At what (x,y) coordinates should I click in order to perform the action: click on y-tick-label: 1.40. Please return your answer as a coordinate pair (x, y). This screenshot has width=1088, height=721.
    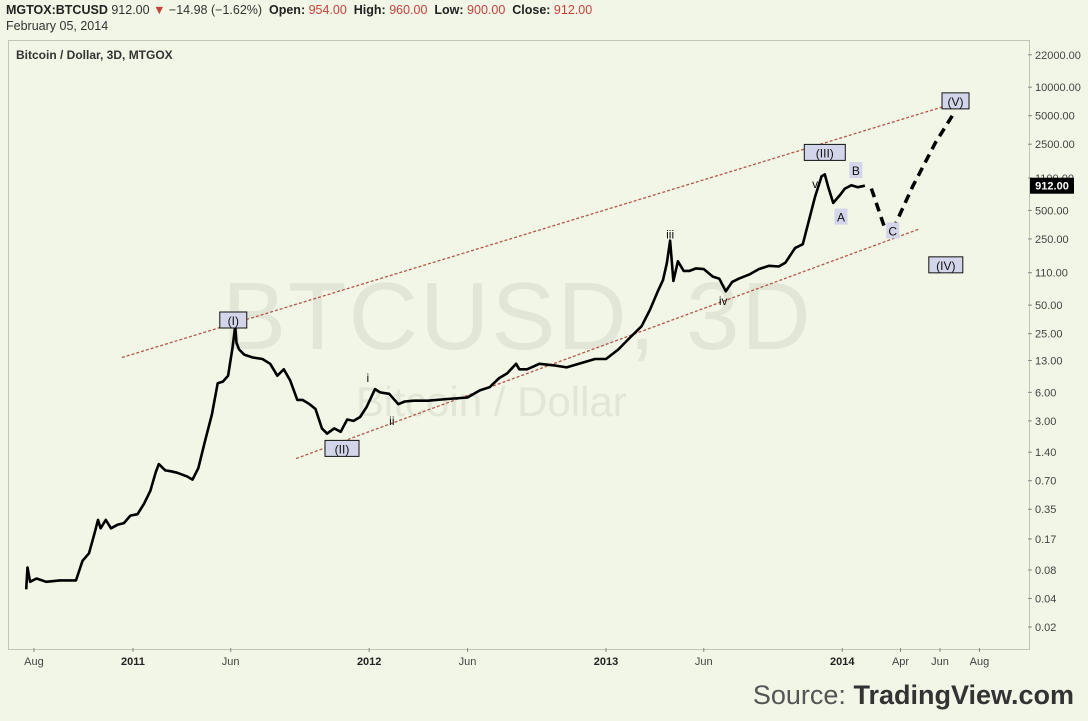
    Looking at the image, I should click on (1045, 453).